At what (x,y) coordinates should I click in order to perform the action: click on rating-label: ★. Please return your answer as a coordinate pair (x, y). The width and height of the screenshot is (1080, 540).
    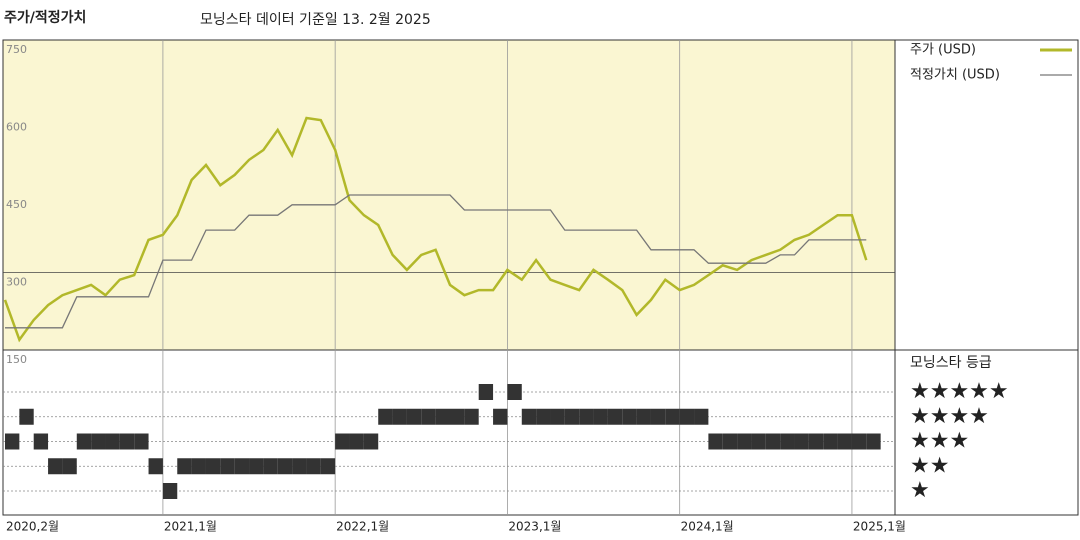
    Looking at the image, I should click on (920, 490).